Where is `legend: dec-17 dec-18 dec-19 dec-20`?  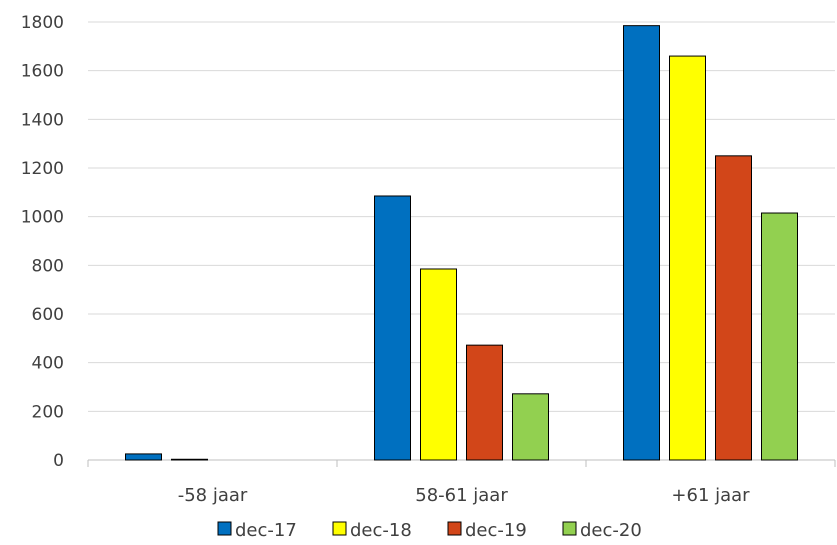
legend: dec-17 dec-18 dec-19 dec-20 is located at coordinates (429, 530).